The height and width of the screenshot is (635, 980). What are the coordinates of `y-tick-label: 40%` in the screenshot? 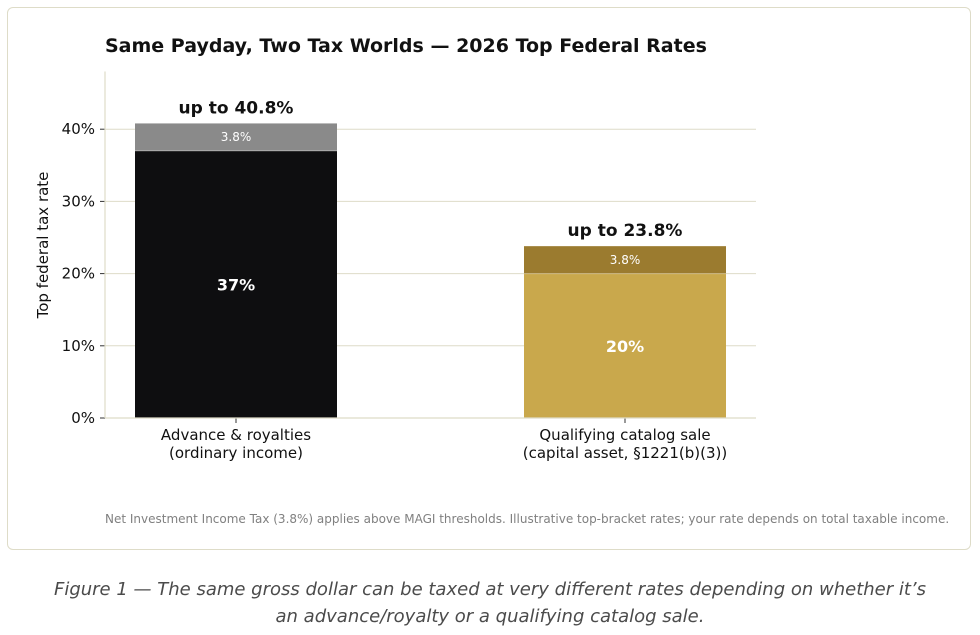 It's located at (78, 129).